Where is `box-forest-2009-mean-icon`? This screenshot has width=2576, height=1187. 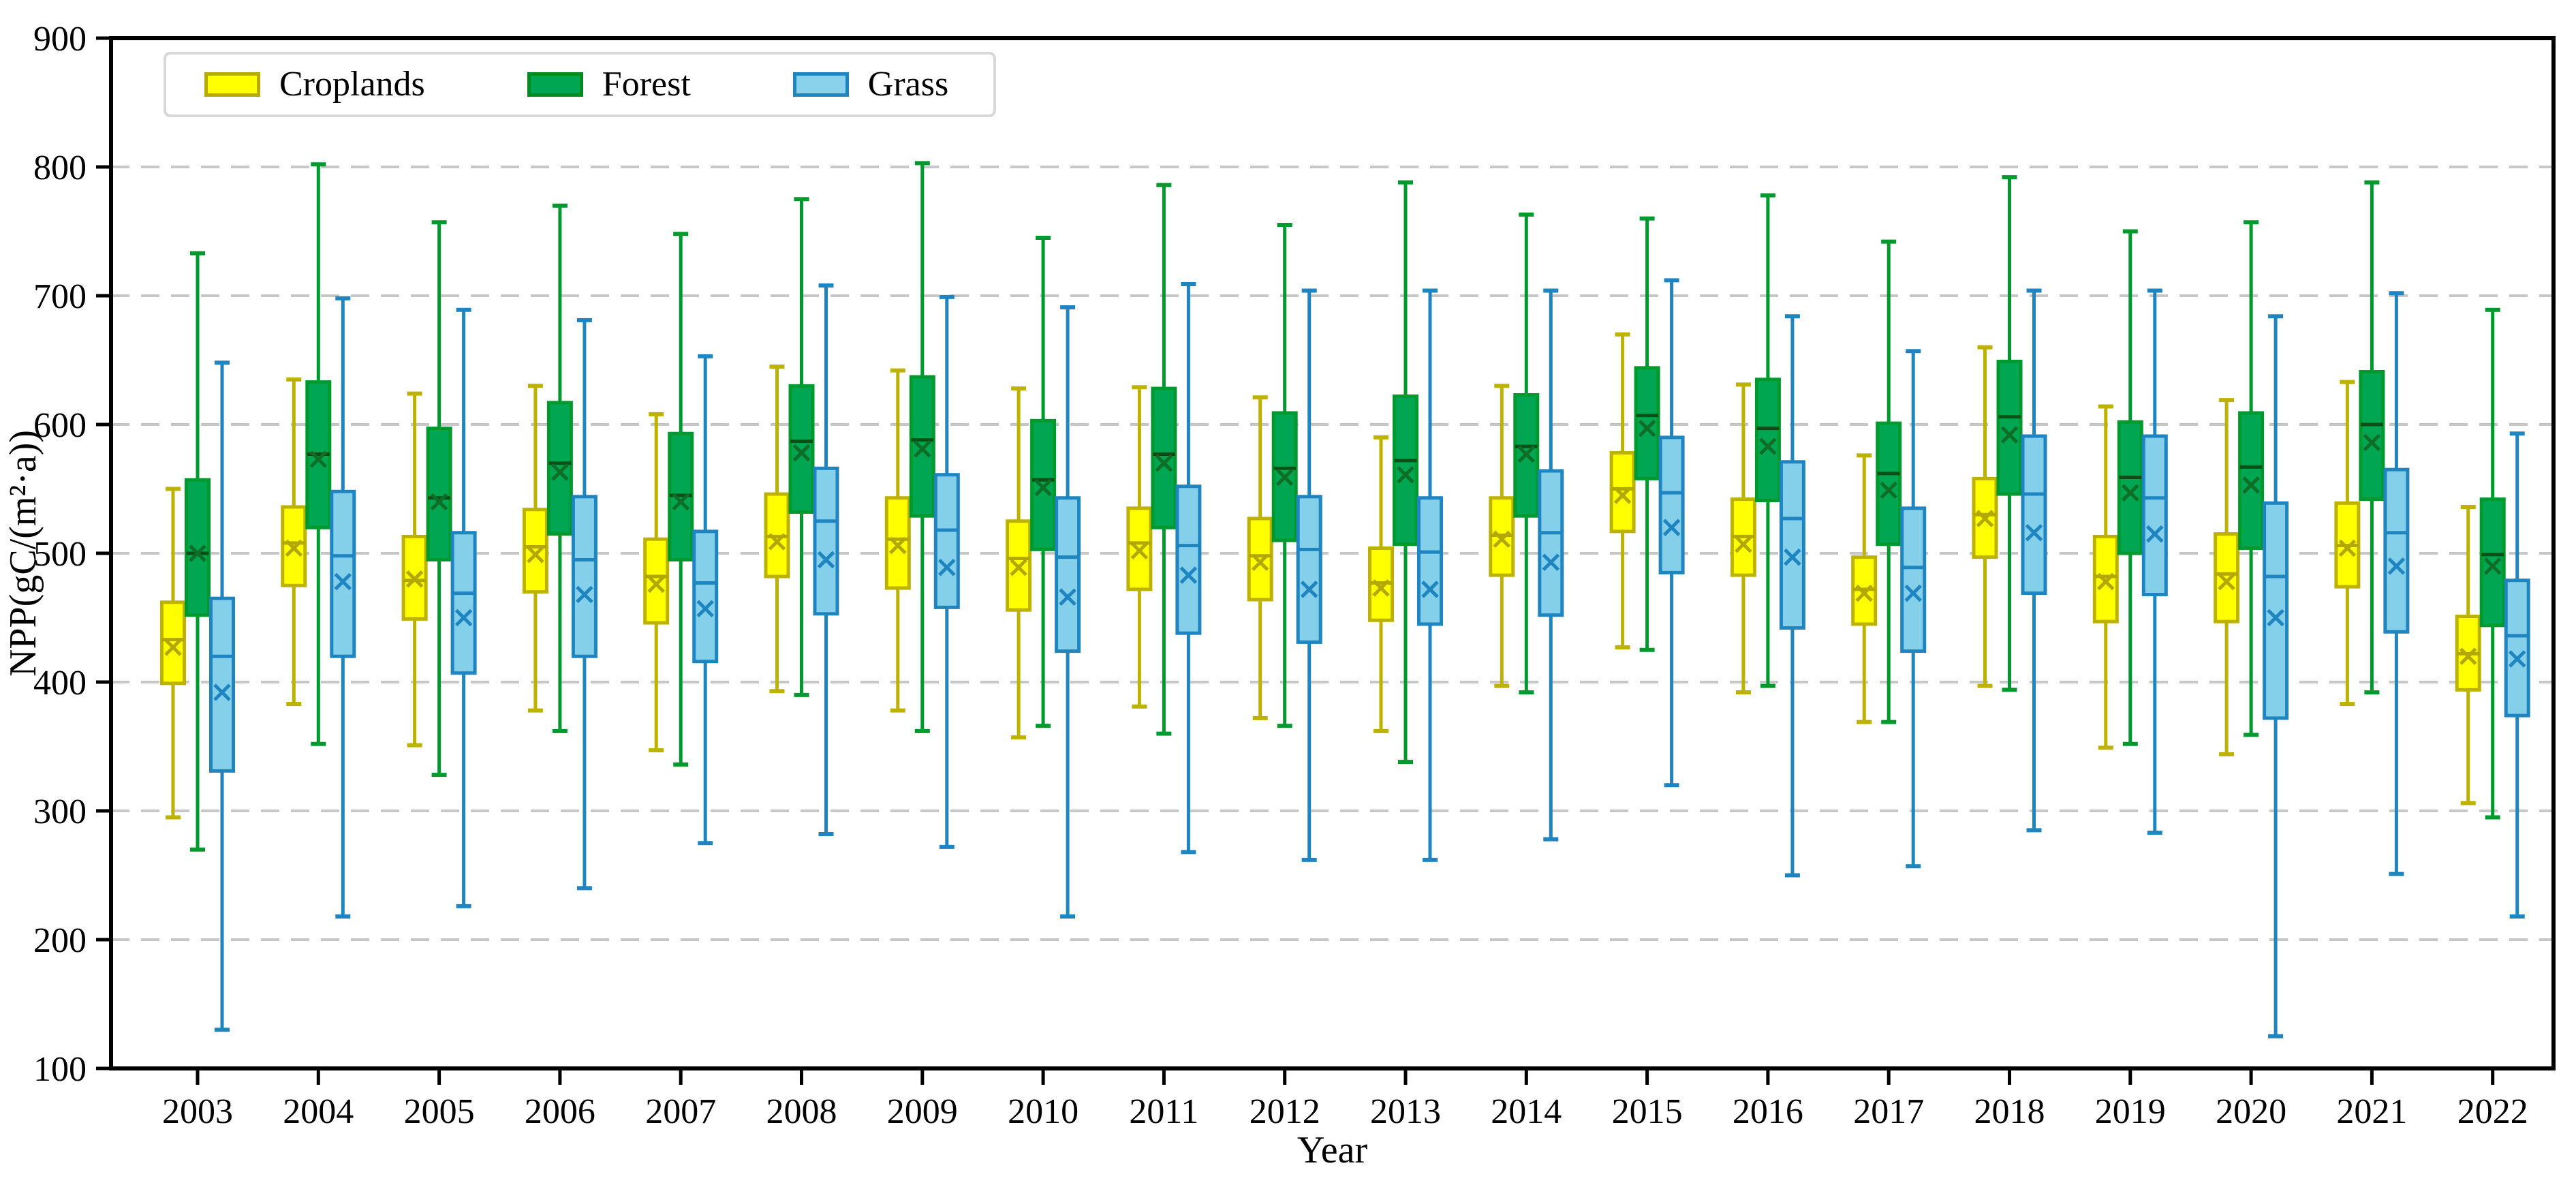 box-forest-2009-mean-icon is located at coordinates (922, 449).